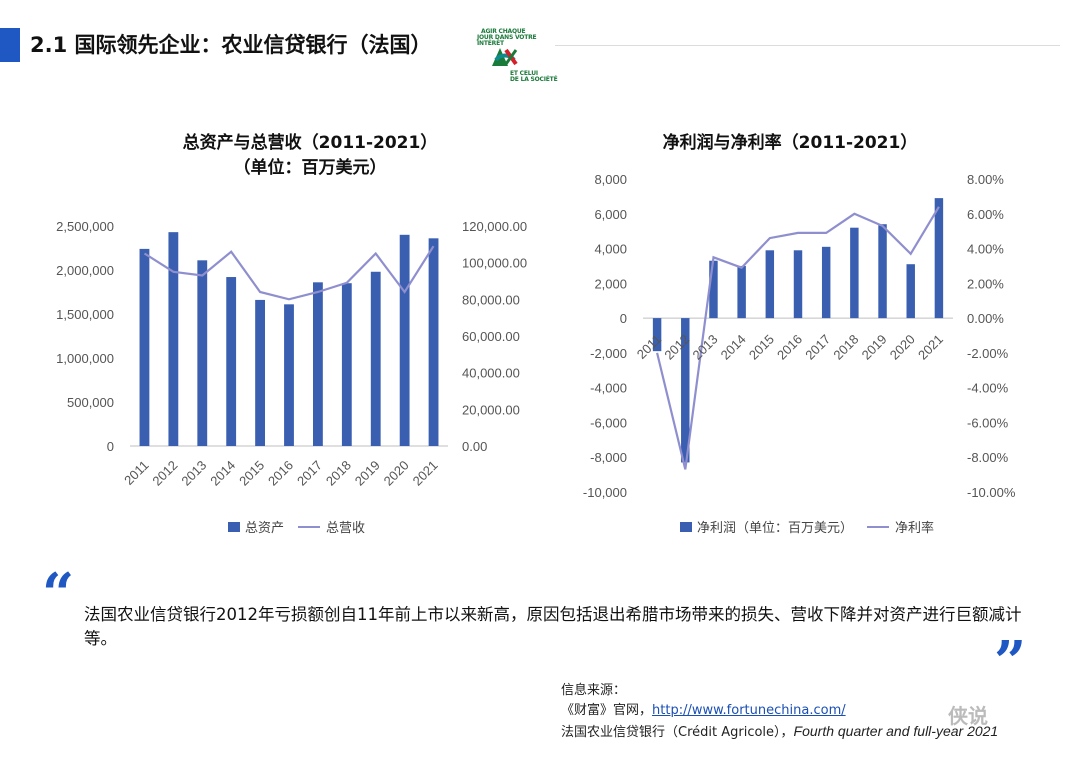 The image size is (1080, 763). What do you see at coordinates (605, 492) in the screenshot?
I see `chart2-ytick-label: -10,000` at bounding box center [605, 492].